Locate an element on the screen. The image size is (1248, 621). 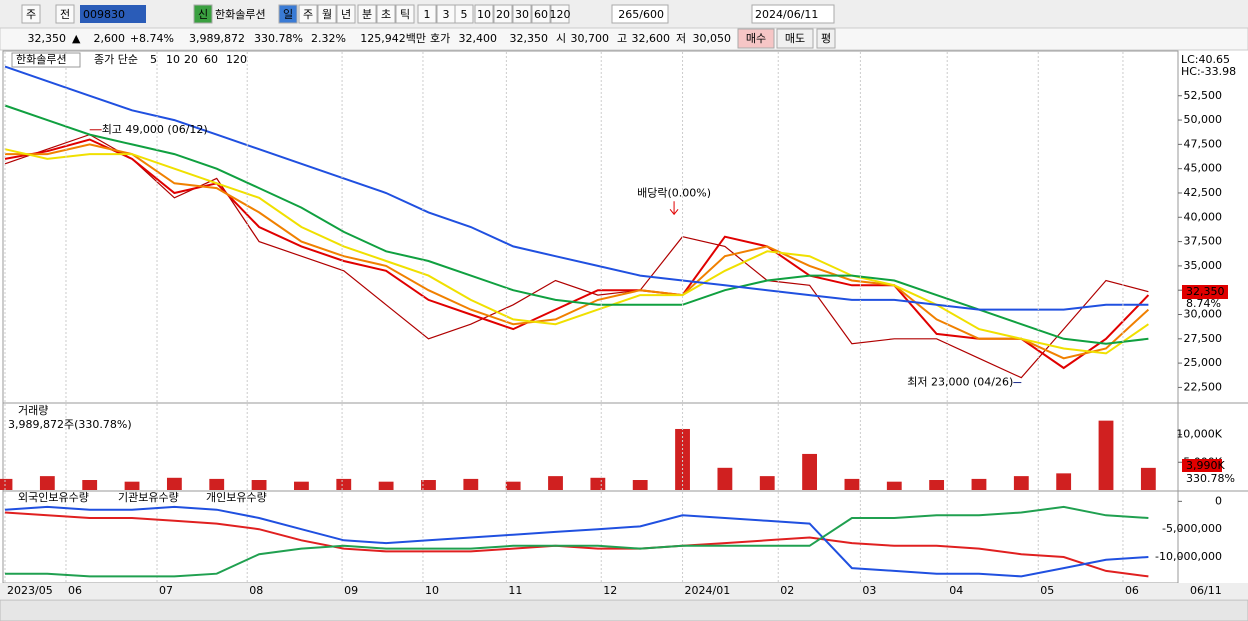
scrollbar is located at coordinates (624, 610).